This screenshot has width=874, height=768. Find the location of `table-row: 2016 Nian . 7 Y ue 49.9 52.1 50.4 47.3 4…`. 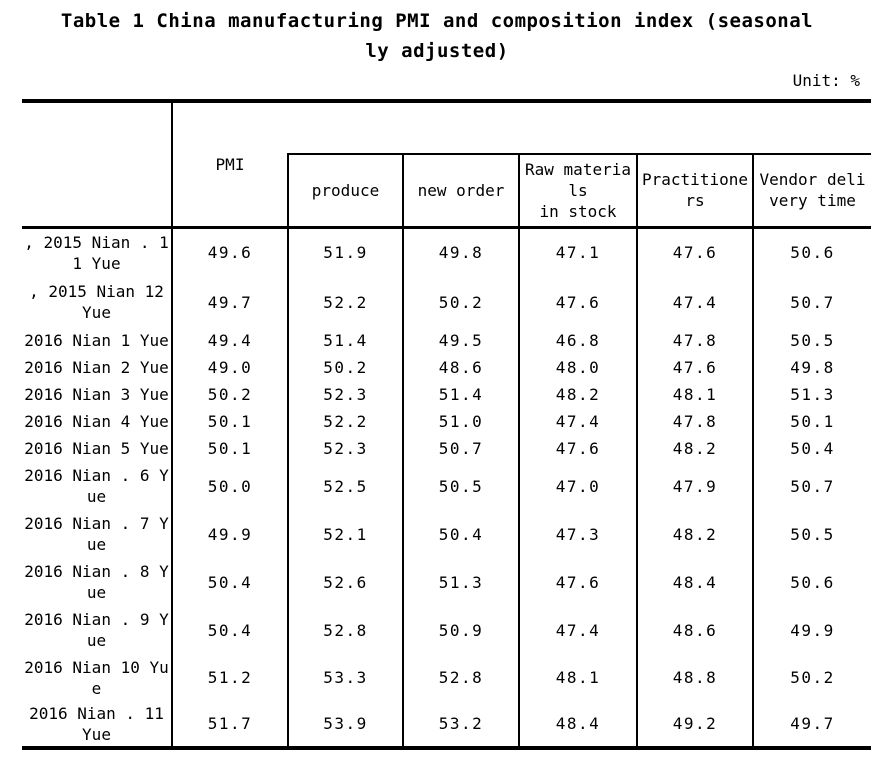

table-row: 2016 Nian . 7 Y ue 49.9 52.1 50.4 47.3 4… is located at coordinates (446, 534).